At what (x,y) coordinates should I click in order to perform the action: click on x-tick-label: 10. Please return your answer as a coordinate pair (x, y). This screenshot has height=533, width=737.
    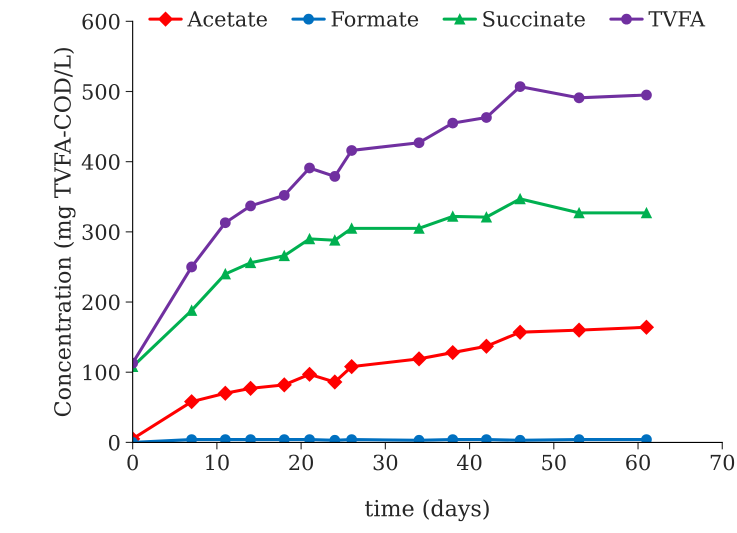
    Looking at the image, I should click on (217, 462).